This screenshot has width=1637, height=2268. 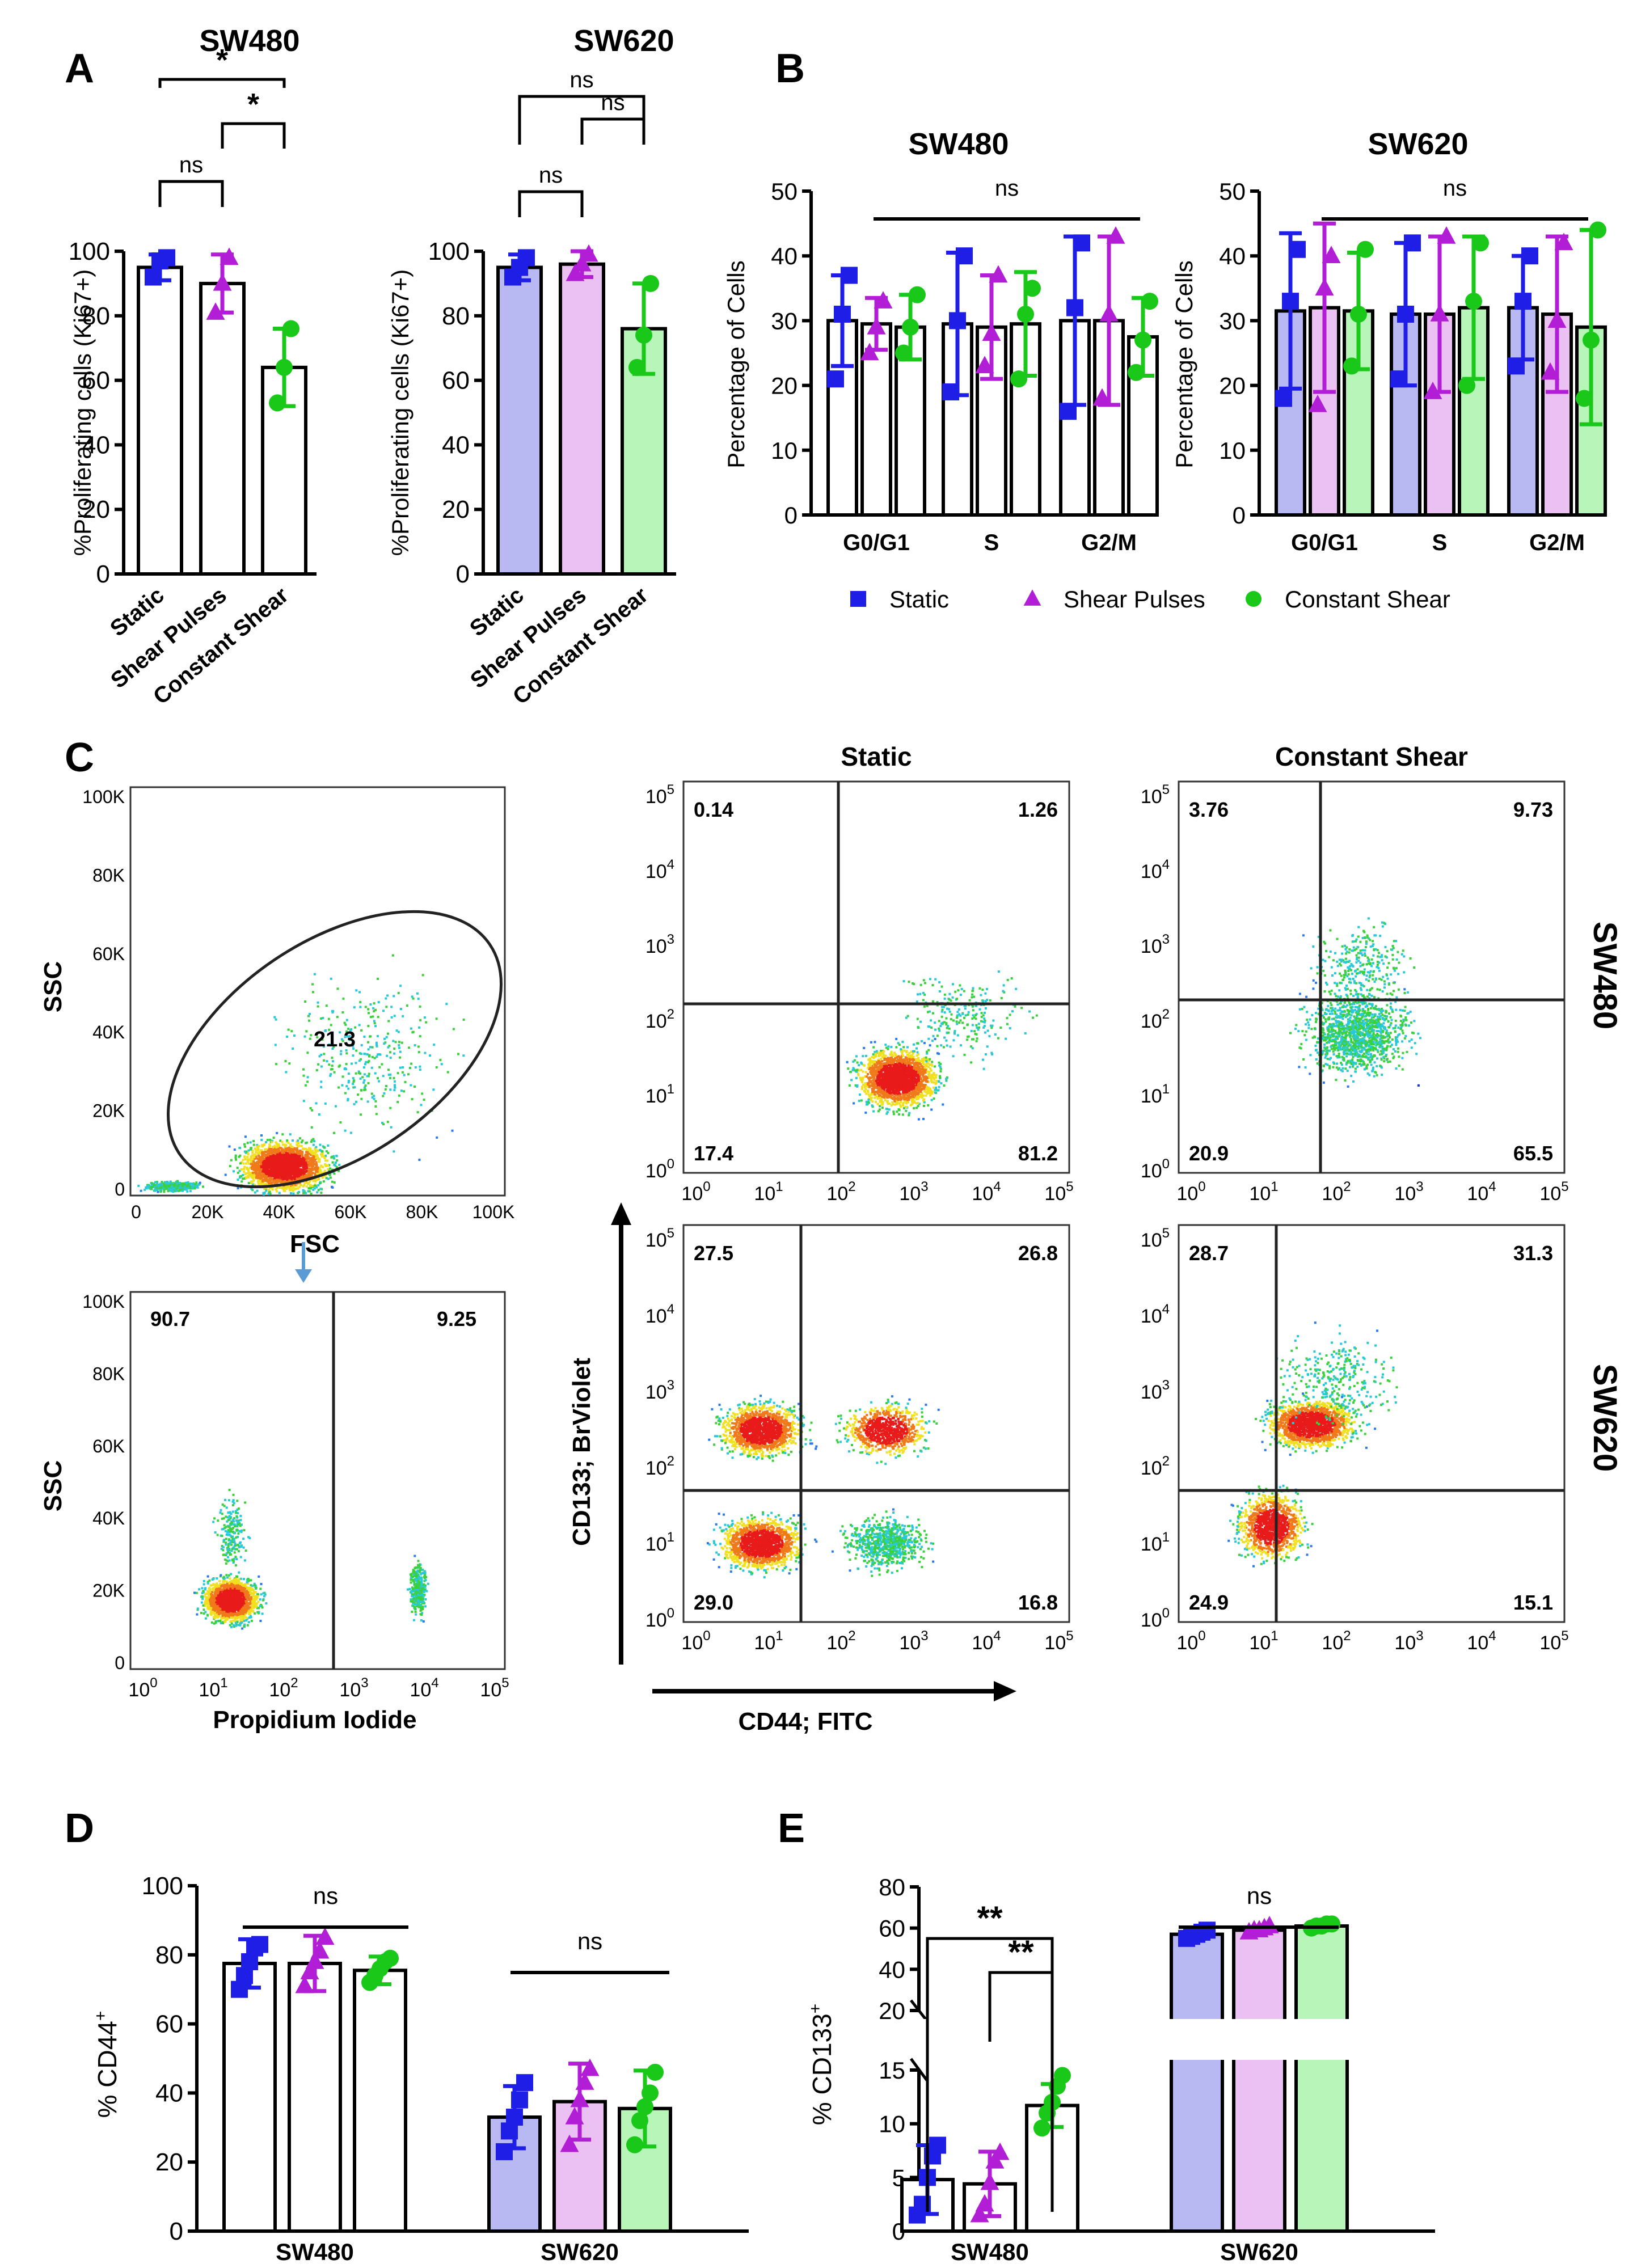 I want to click on y-tick-label: 20, so click(x=456, y=510).